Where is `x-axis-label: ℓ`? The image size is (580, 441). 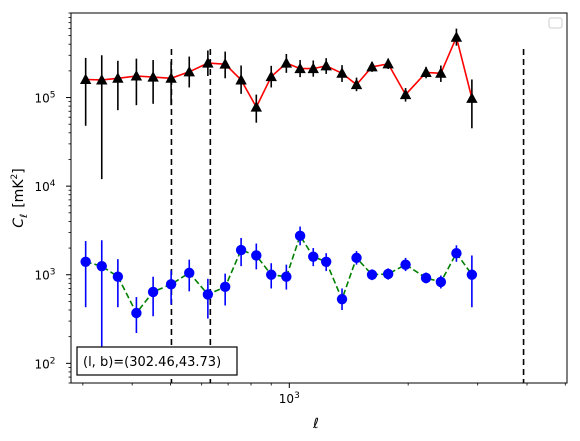
x-axis-label: ℓ is located at coordinates (315, 424).